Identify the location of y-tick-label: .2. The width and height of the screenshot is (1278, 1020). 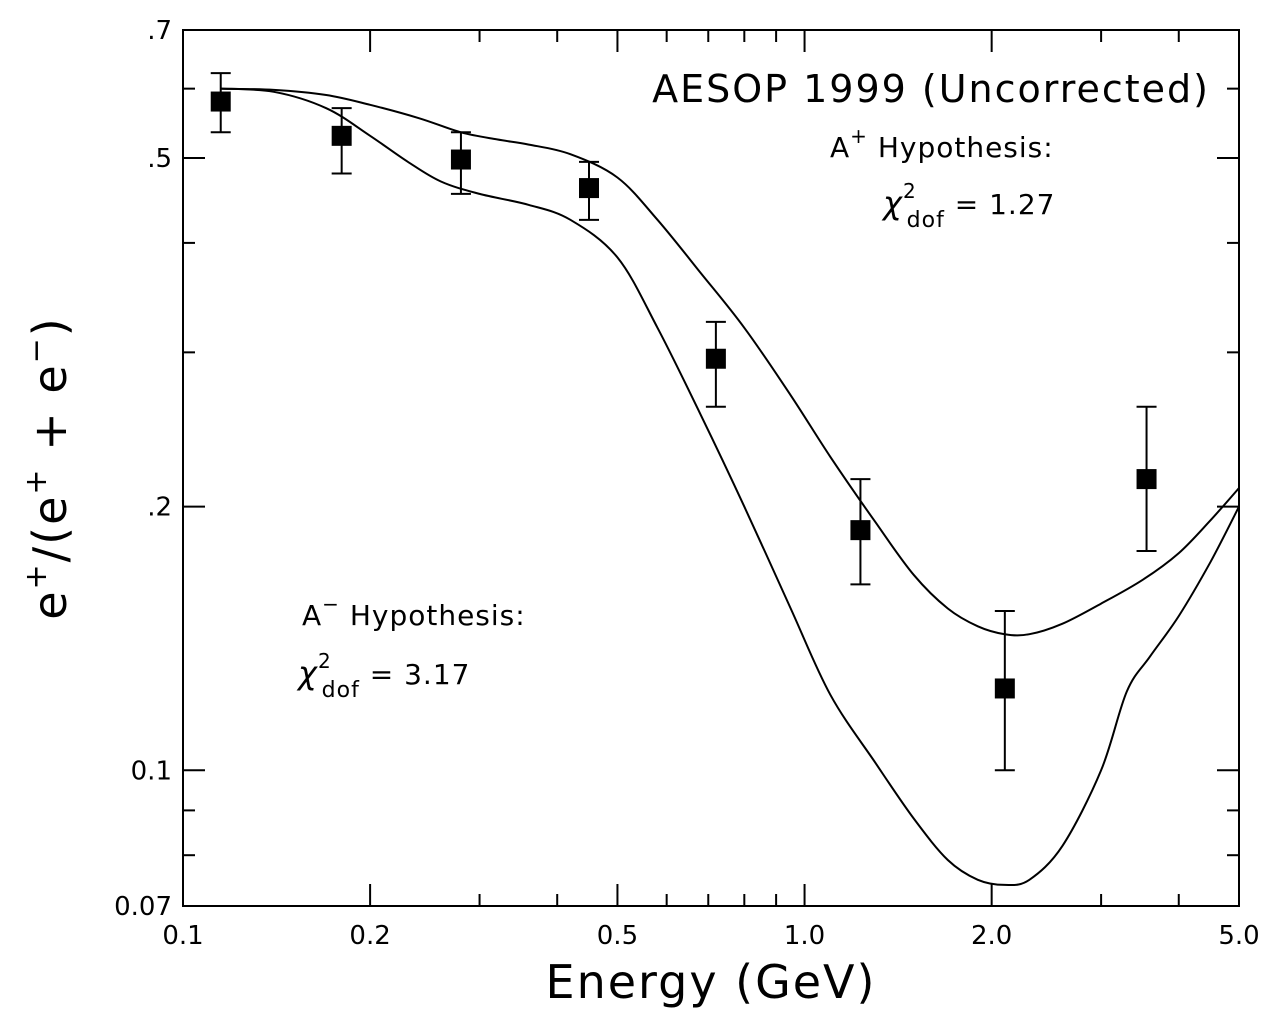
(159, 508).